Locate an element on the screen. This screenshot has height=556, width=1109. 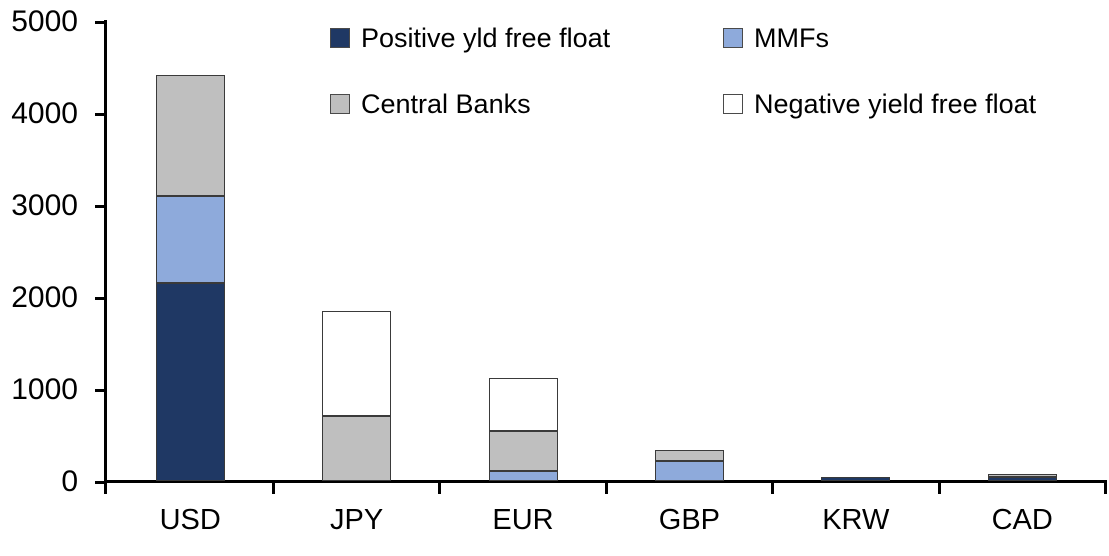
x-axis-label-krw: KRW is located at coordinates (856, 520).